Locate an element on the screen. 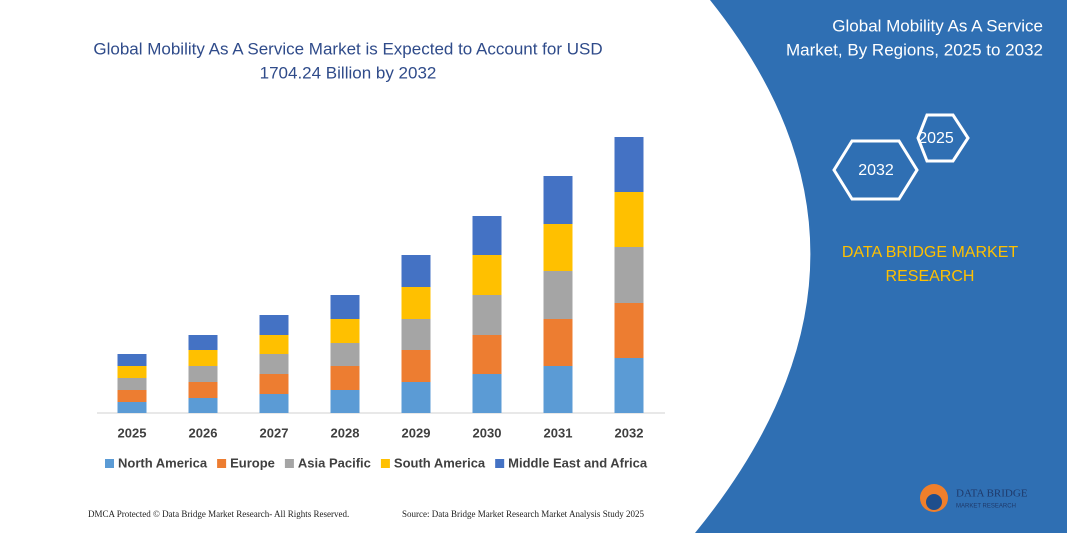  x-tick-label: 2027 is located at coordinates (274, 432).